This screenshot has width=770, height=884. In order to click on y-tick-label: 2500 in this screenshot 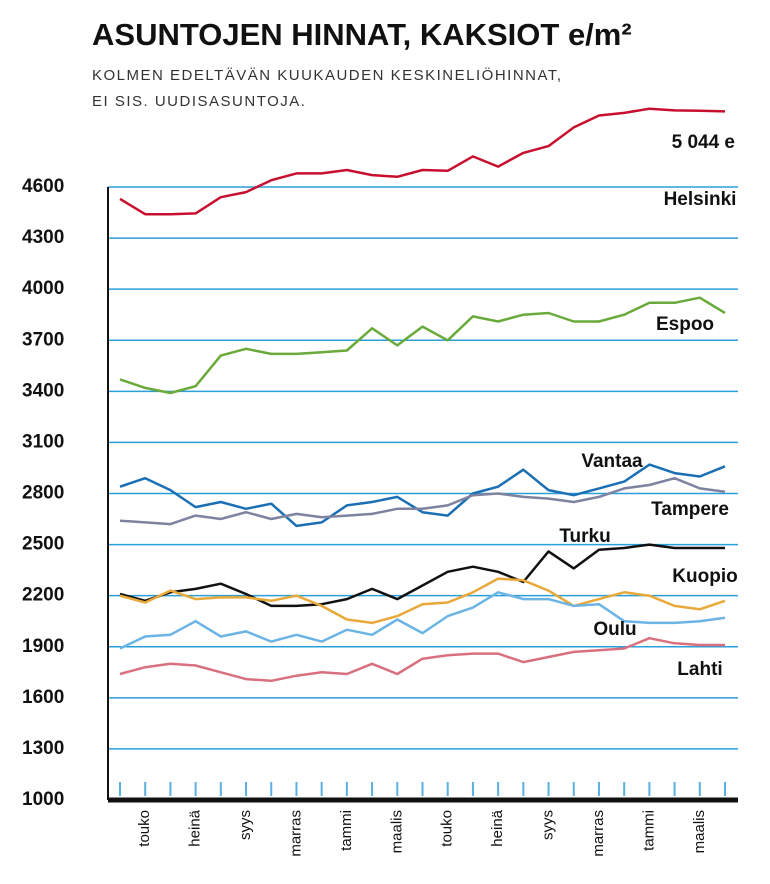, I will do `click(43, 544)`.